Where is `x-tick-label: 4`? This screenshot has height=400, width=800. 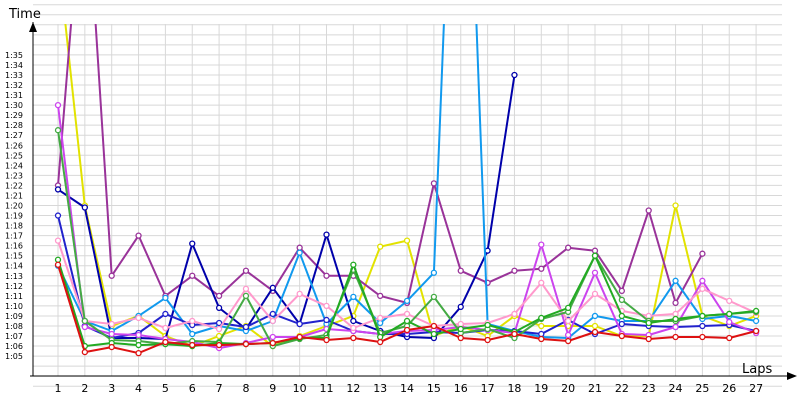
x-tick-label: 4 is located at coordinates (138, 388).